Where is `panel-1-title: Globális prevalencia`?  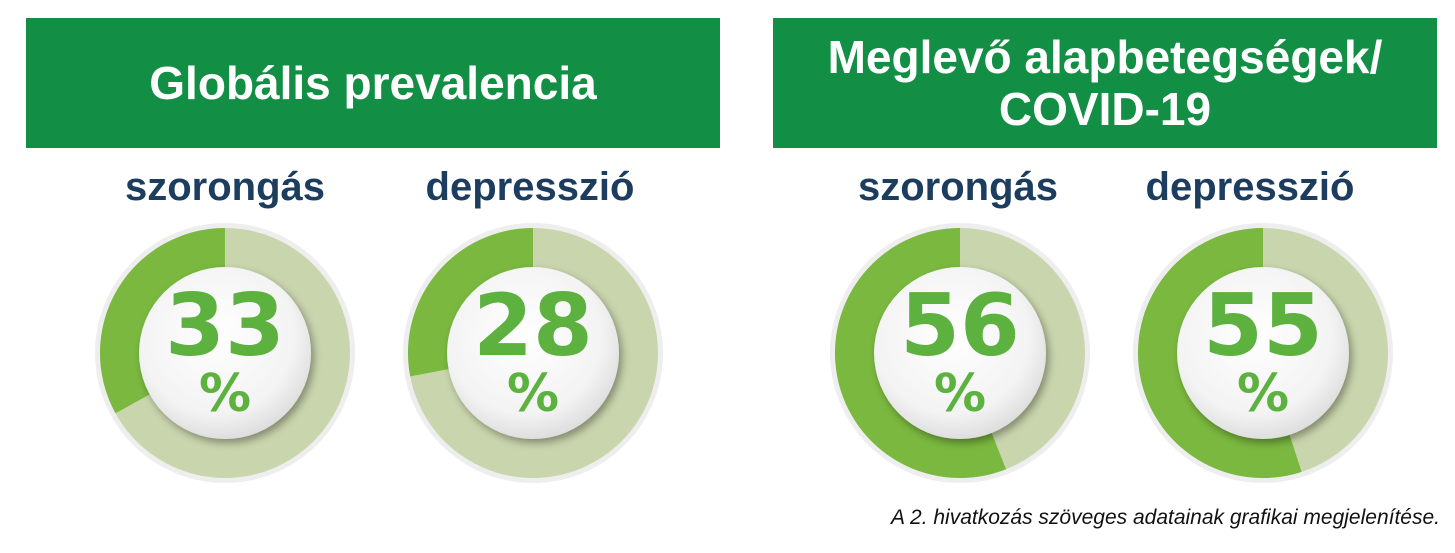
panel-1-title: Globális prevalencia is located at coordinates (372, 83).